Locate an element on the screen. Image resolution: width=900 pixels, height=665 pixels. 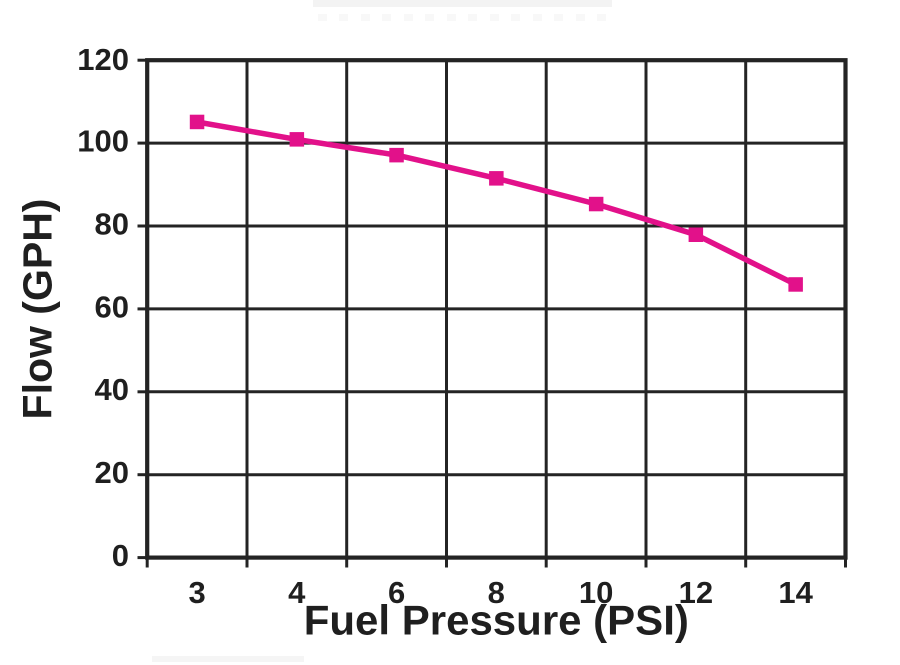
svg-text: 40 is located at coordinates (112, 389).